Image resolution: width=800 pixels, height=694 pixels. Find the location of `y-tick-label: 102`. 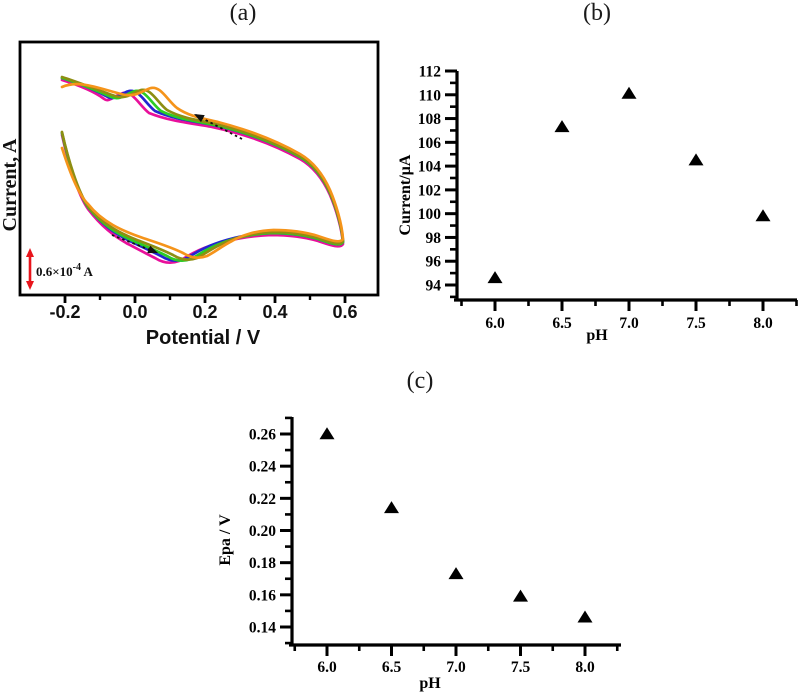

y-tick-label: 102 is located at coordinates (430, 190).